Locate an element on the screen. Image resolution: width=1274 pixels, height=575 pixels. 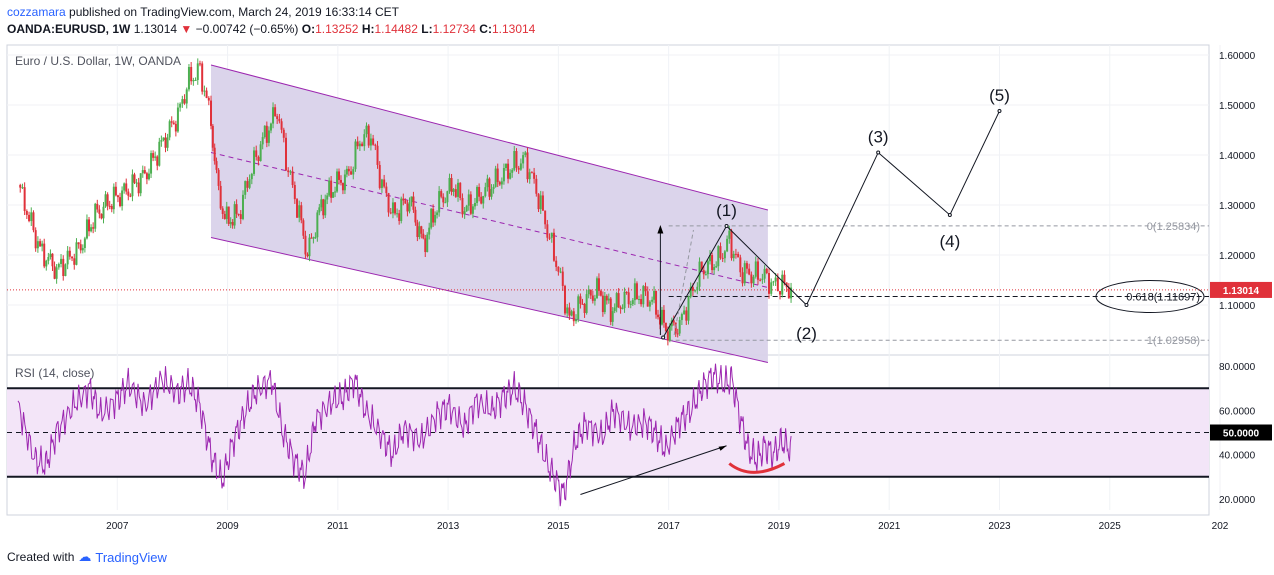
open-value: 1.13252 is located at coordinates (337, 29).